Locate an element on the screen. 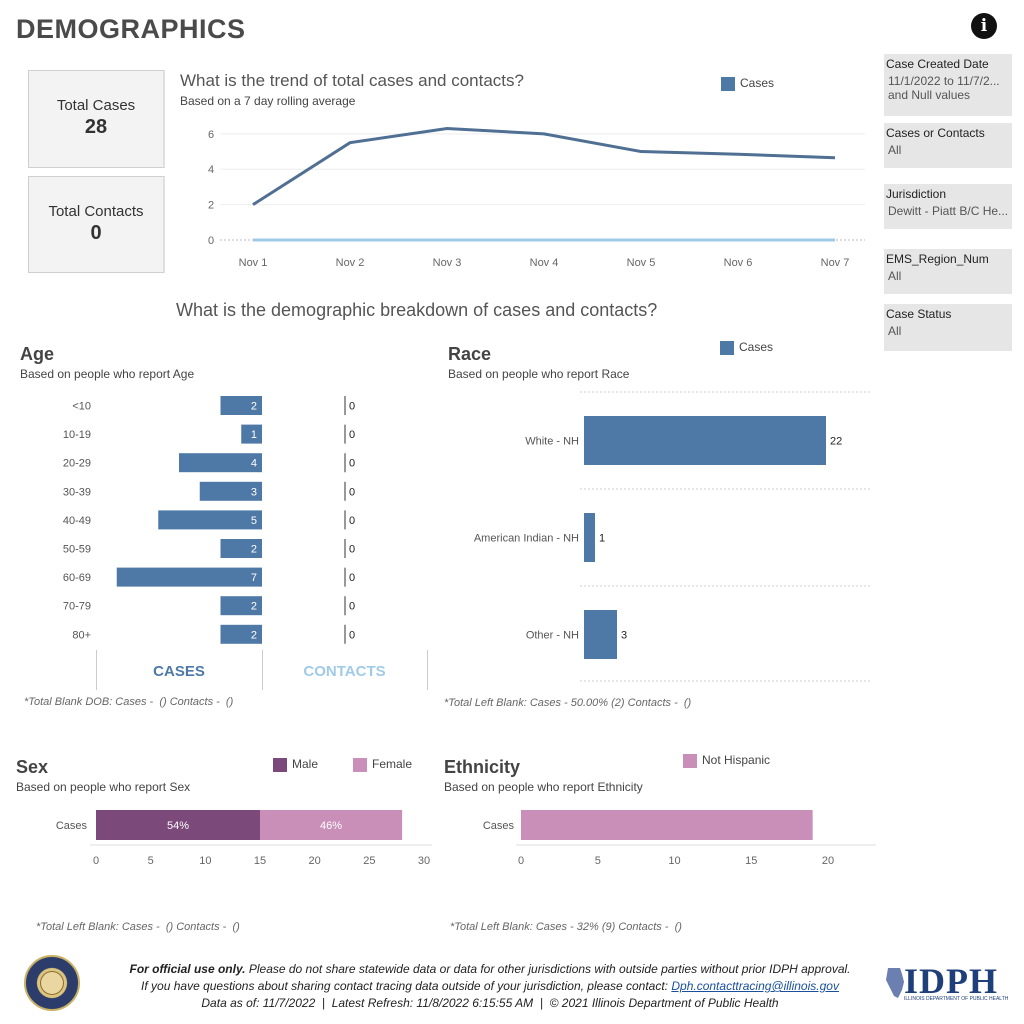  filter-cases-or-contacts: Cases or Contacts All is located at coordinates (948, 145).